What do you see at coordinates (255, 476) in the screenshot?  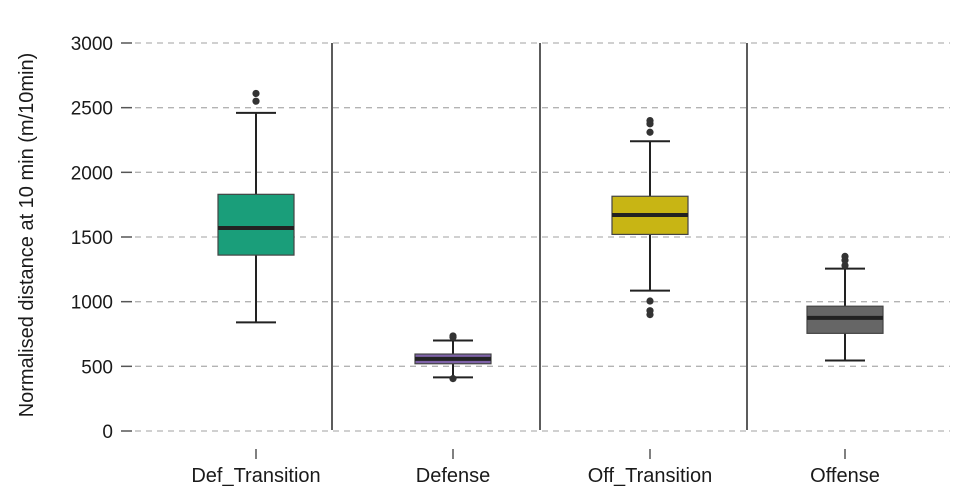 I see `x-tick-label: Def_Transition` at bounding box center [255, 476].